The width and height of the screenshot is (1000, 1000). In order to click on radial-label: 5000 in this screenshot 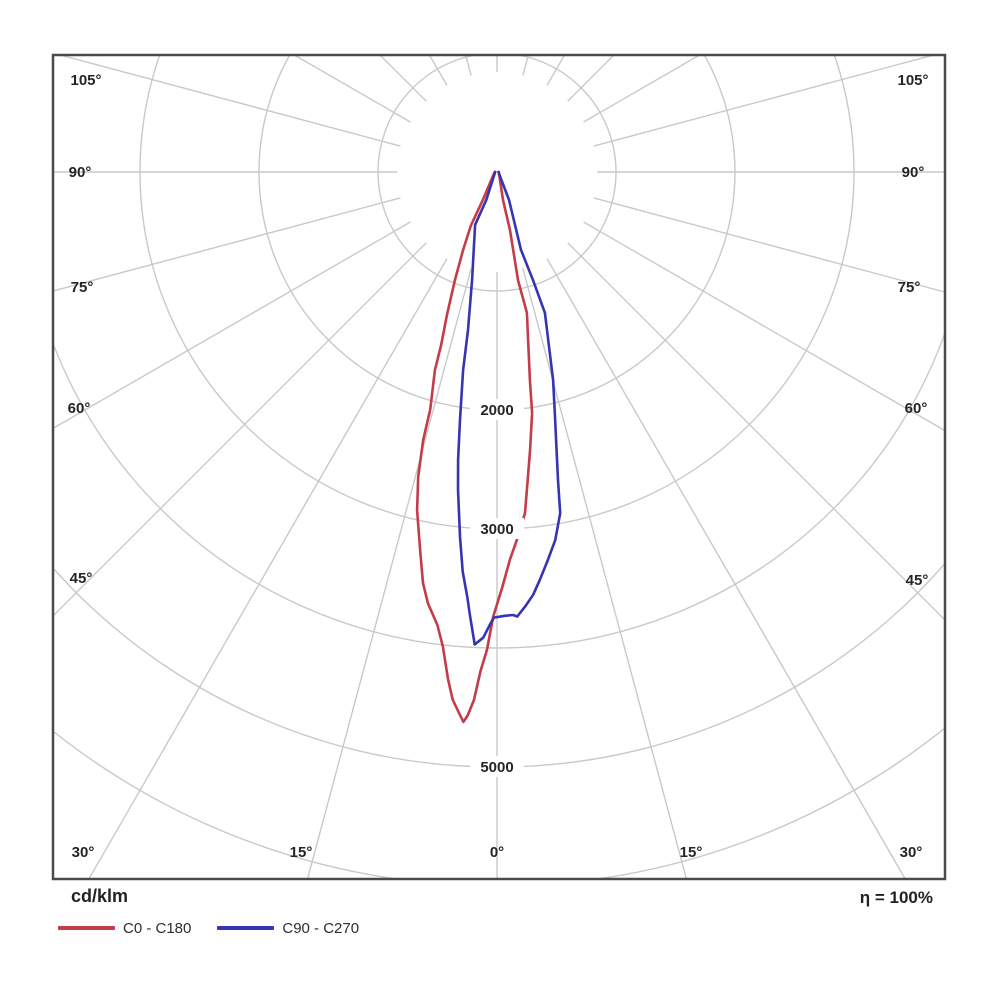, I will do `click(496, 767)`.